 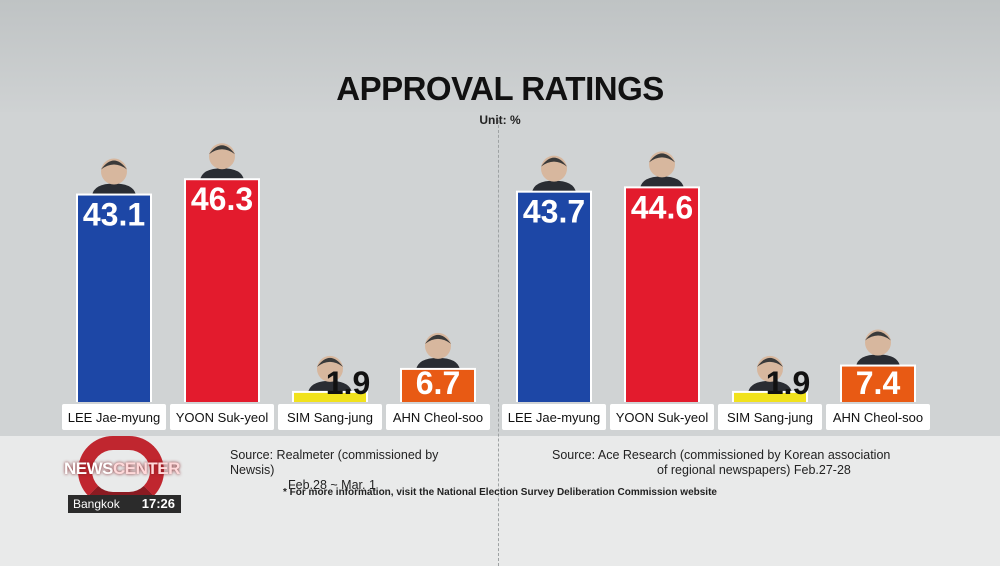 I want to click on logo-news: NEWS, so click(x=89, y=468).